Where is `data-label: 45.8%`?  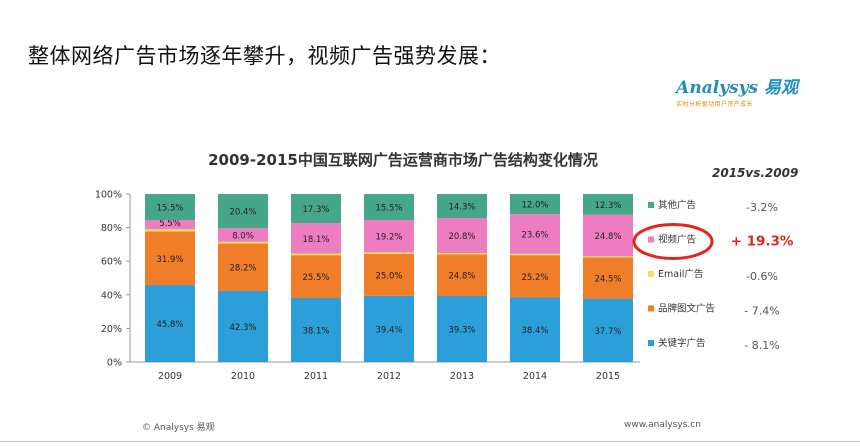
data-label: 45.8% is located at coordinates (169, 325).